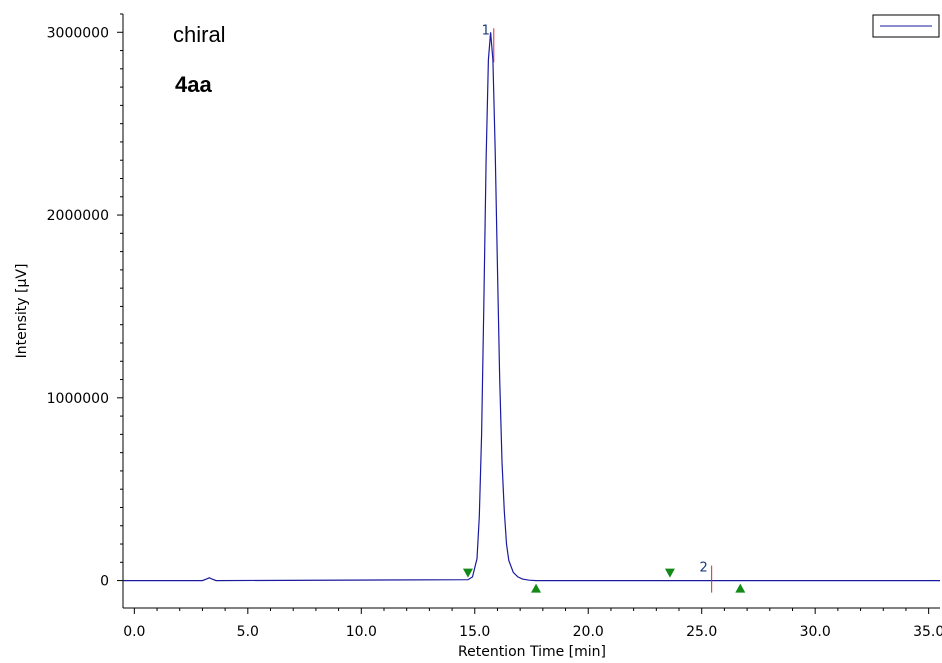 Image resolution: width=942 pixels, height=663 pixels. What do you see at coordinates (78, 33) in the screenshot?
I see `y-tick-label: 3000000` at bounding box center [78, 33].